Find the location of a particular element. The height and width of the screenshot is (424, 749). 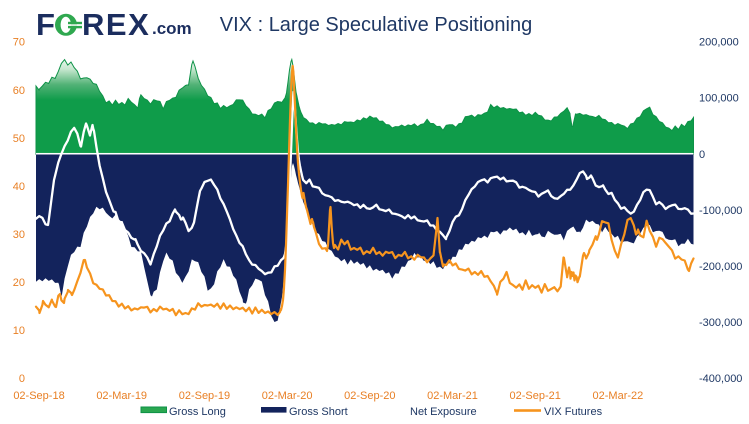

svg-text: REX is located at coordinates (116, 24).